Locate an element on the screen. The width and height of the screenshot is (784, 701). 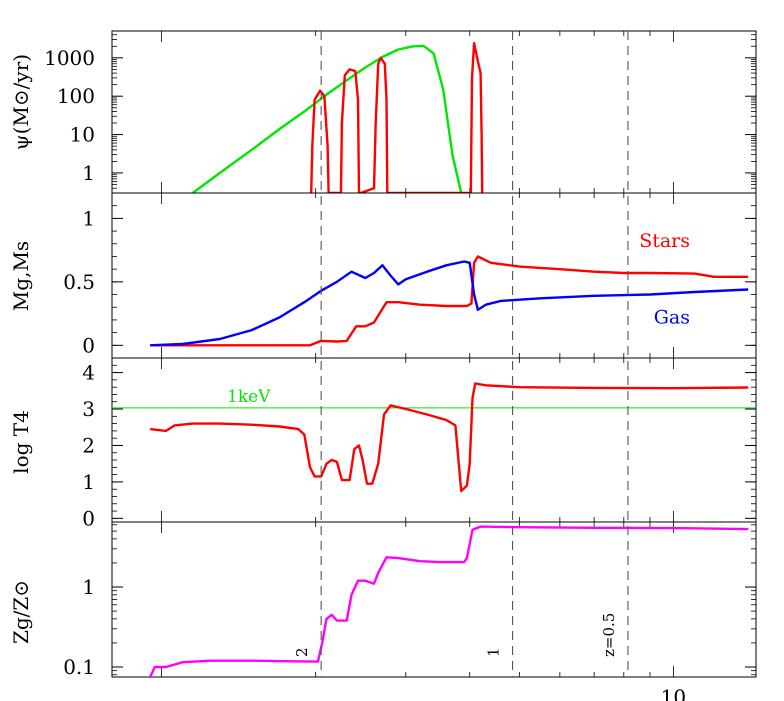
mass-fractions-stars-line is located at coordinates (449, 301).